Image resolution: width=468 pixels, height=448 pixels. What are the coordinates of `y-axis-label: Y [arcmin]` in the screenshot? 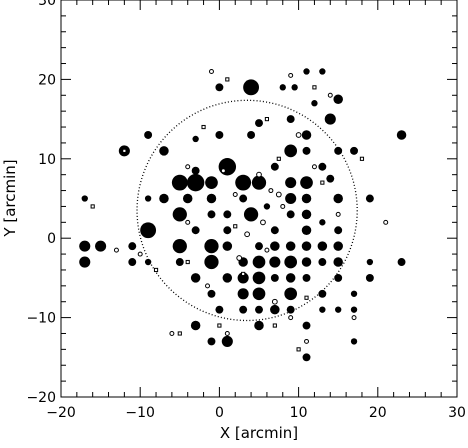 It's located at (10, 198).